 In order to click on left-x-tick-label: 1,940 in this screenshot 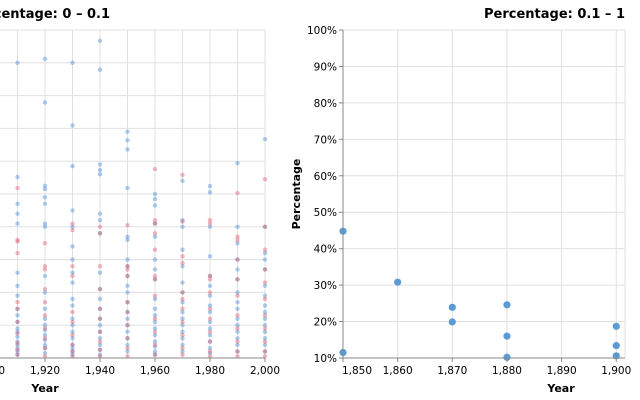, I will do `click(100, 371)`.